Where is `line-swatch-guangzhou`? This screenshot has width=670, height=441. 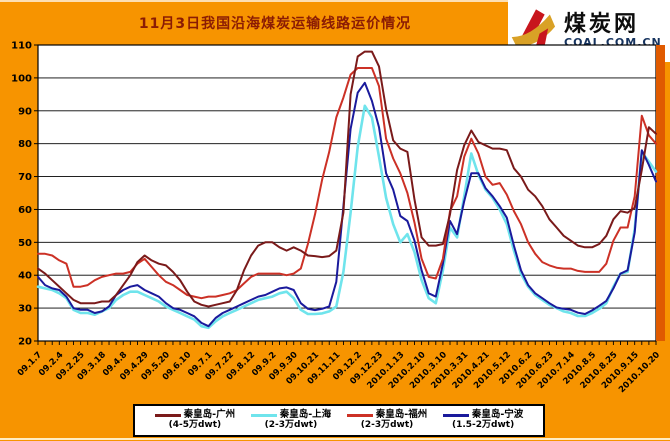 line-swatch-guangzhou is located at coordinates (167, 416).